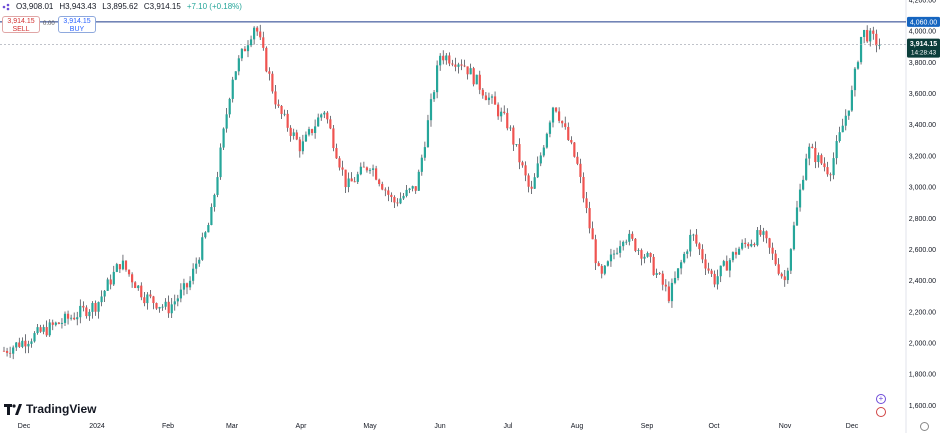 This screenshot has width=940, height=433. I want to click on sell-button: 3,914.15 SELL, so click(21, 24).